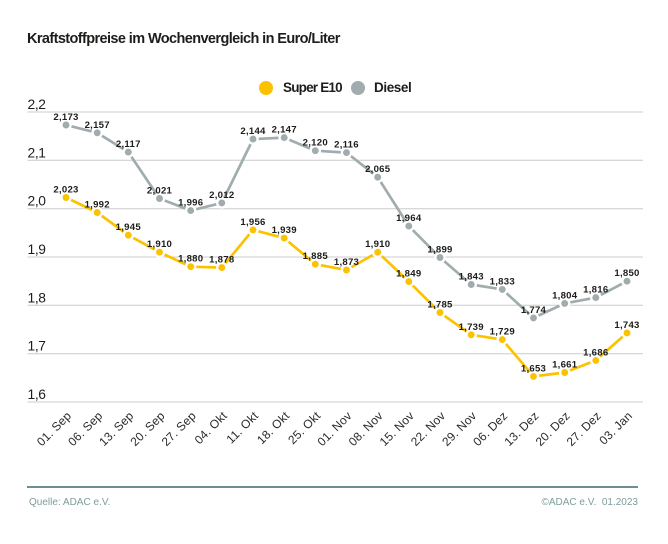 This screenshot has width=668, height=544. Describe the element at coordinates (502, 332) in the screenshot. I see `svg-text: 1,729` at that location.